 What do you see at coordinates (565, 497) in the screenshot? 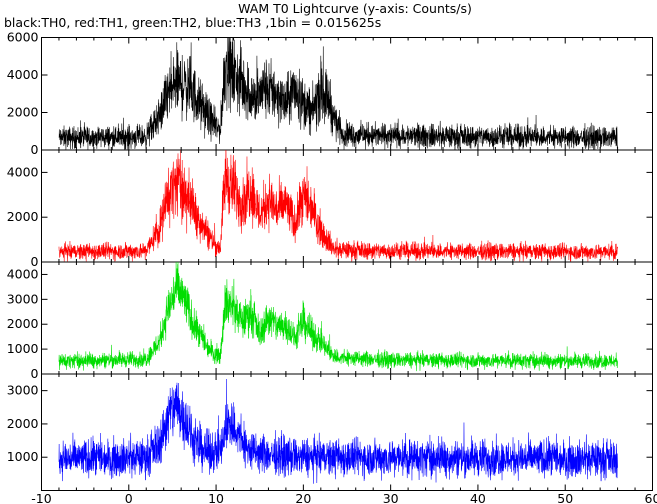
I see `x-tick-label: 50` at bounding box center [565, 497].